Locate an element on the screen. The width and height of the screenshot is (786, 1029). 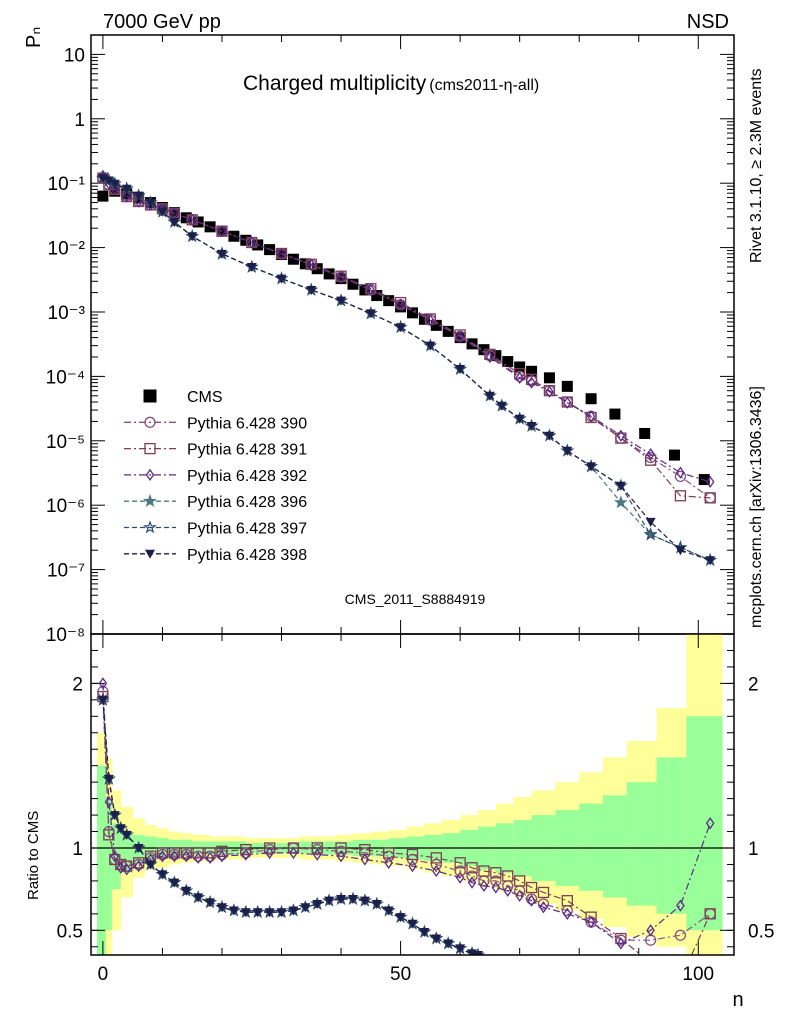
ratio-ytick-label-0: 0.5 is located at coordinates (70, 931).